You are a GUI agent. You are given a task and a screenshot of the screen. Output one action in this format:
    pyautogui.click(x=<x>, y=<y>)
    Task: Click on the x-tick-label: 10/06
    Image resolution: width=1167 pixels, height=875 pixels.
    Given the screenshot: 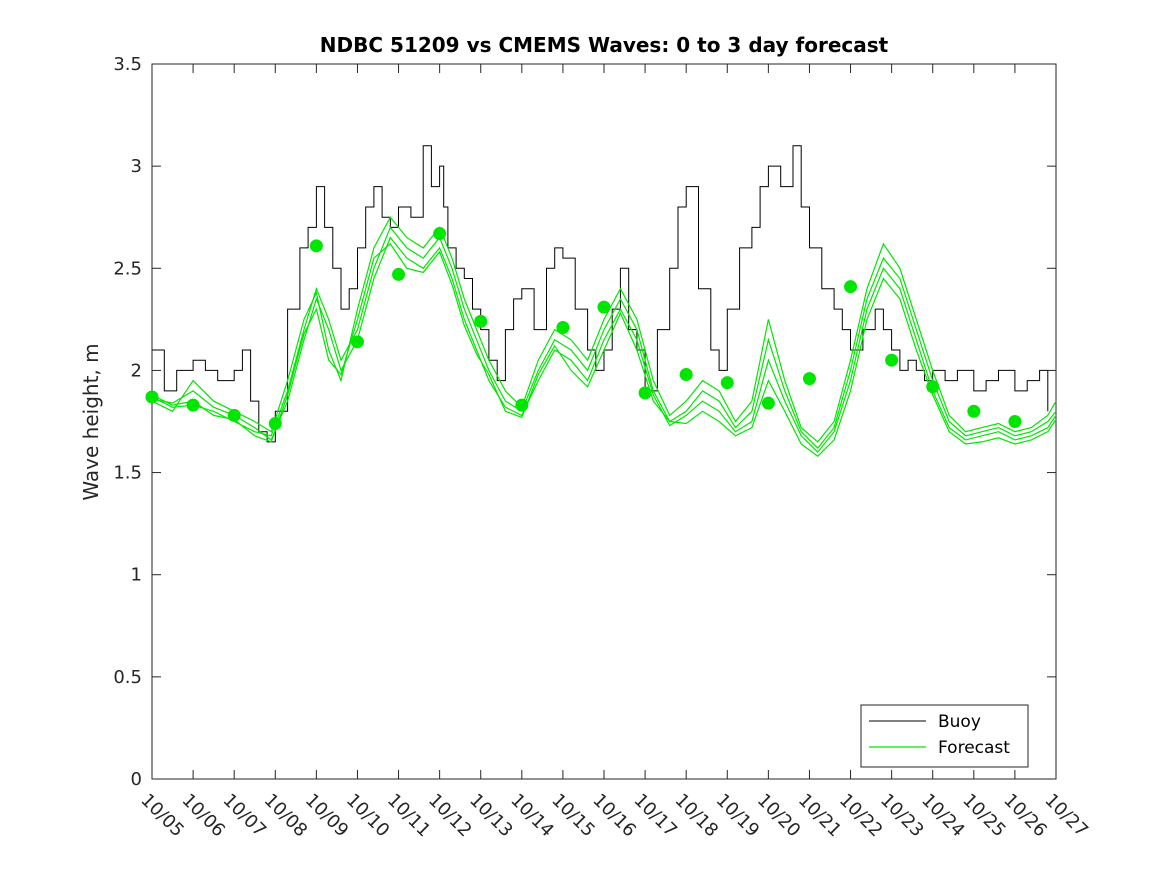 What is the action you would take?
    pyautogui.click(x=204, y=816)
    